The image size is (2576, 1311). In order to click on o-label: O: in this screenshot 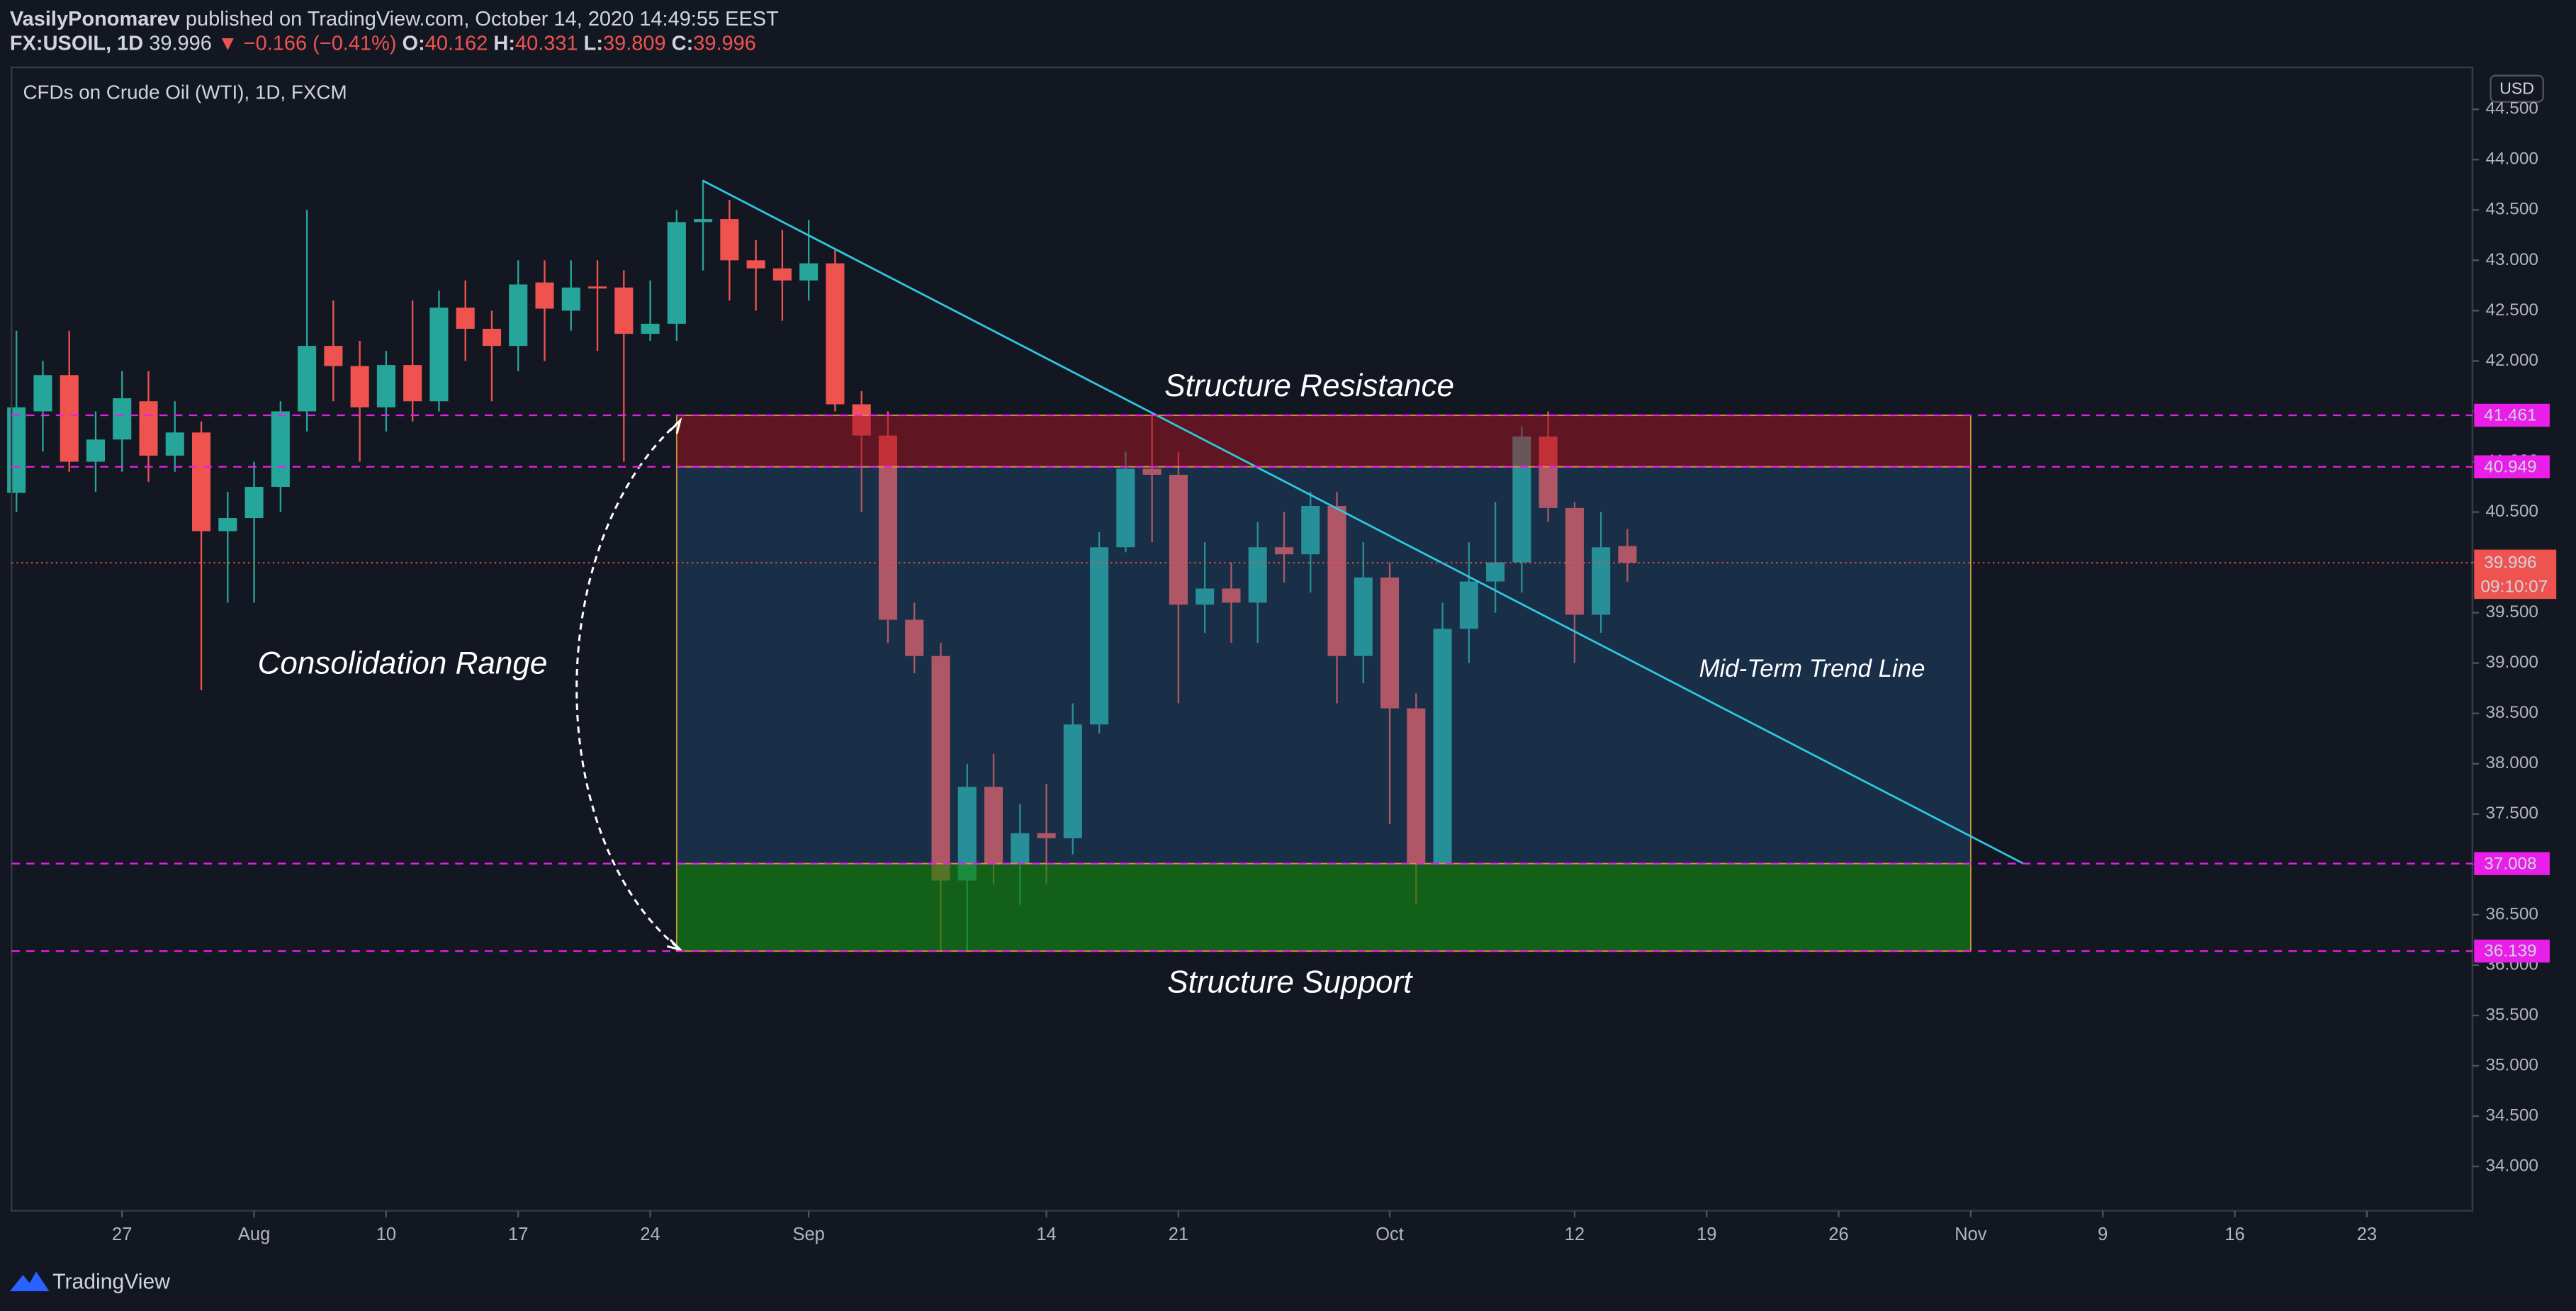, I will do `click(414, 43)`.